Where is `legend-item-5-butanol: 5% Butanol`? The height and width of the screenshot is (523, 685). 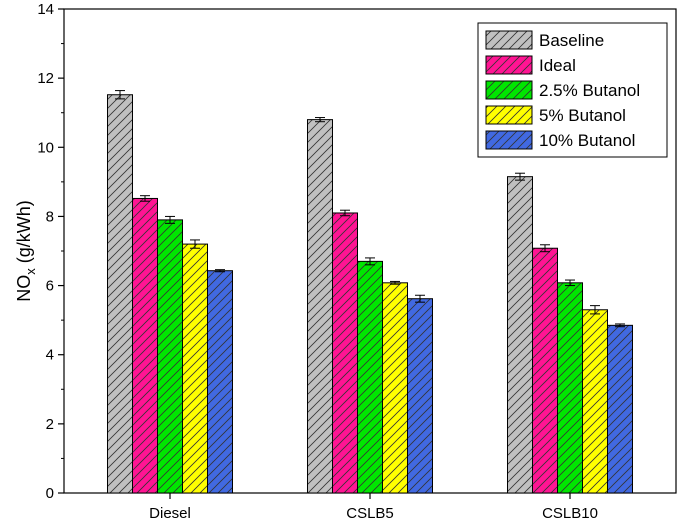 legend-item-5-butanol: 5% Butanol is located at coordinates (555, 115).